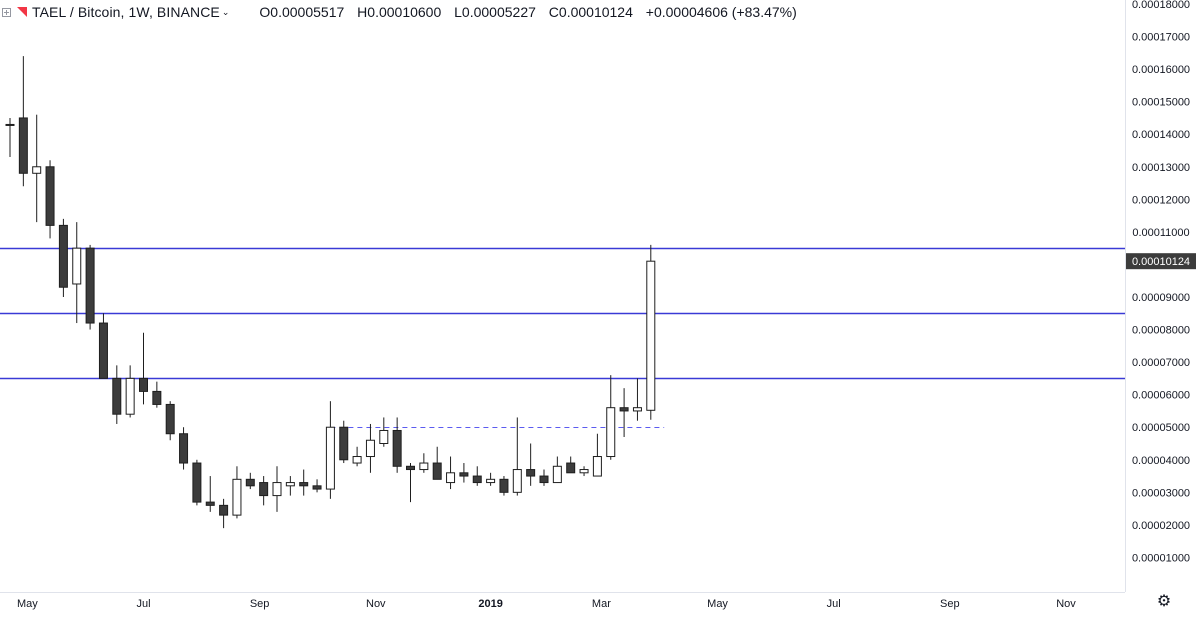 This screenshot has height=617, width=1200. I want to click on exchange-logo-icon, so click(22, 12).